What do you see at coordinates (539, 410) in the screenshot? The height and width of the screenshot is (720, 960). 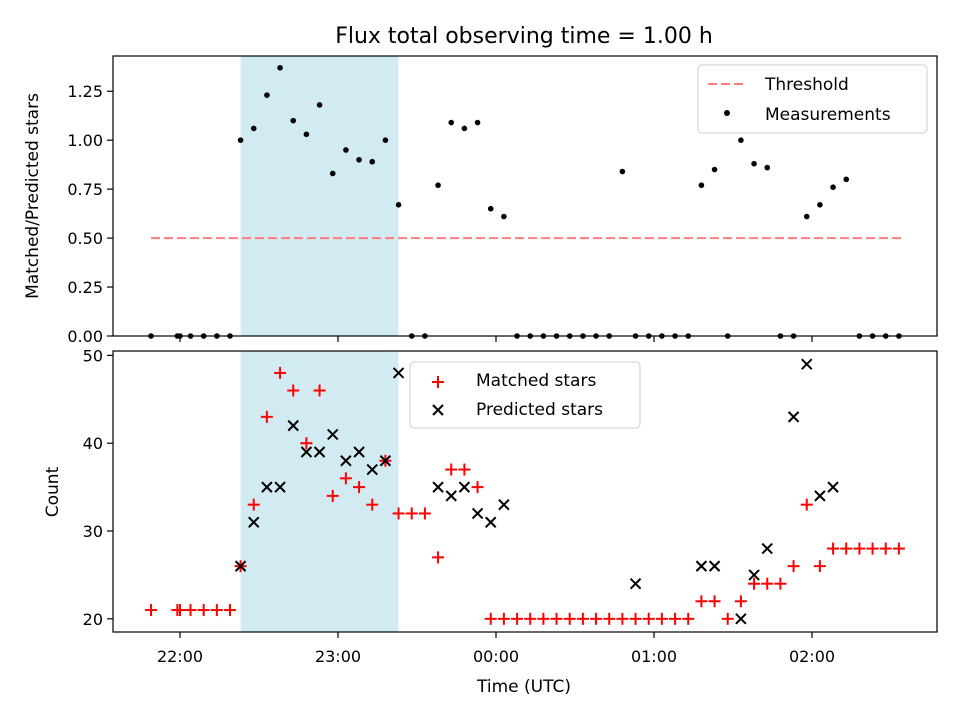 I see `legend-predicted-label: Predicted stars` at bounding box center [539, 410].